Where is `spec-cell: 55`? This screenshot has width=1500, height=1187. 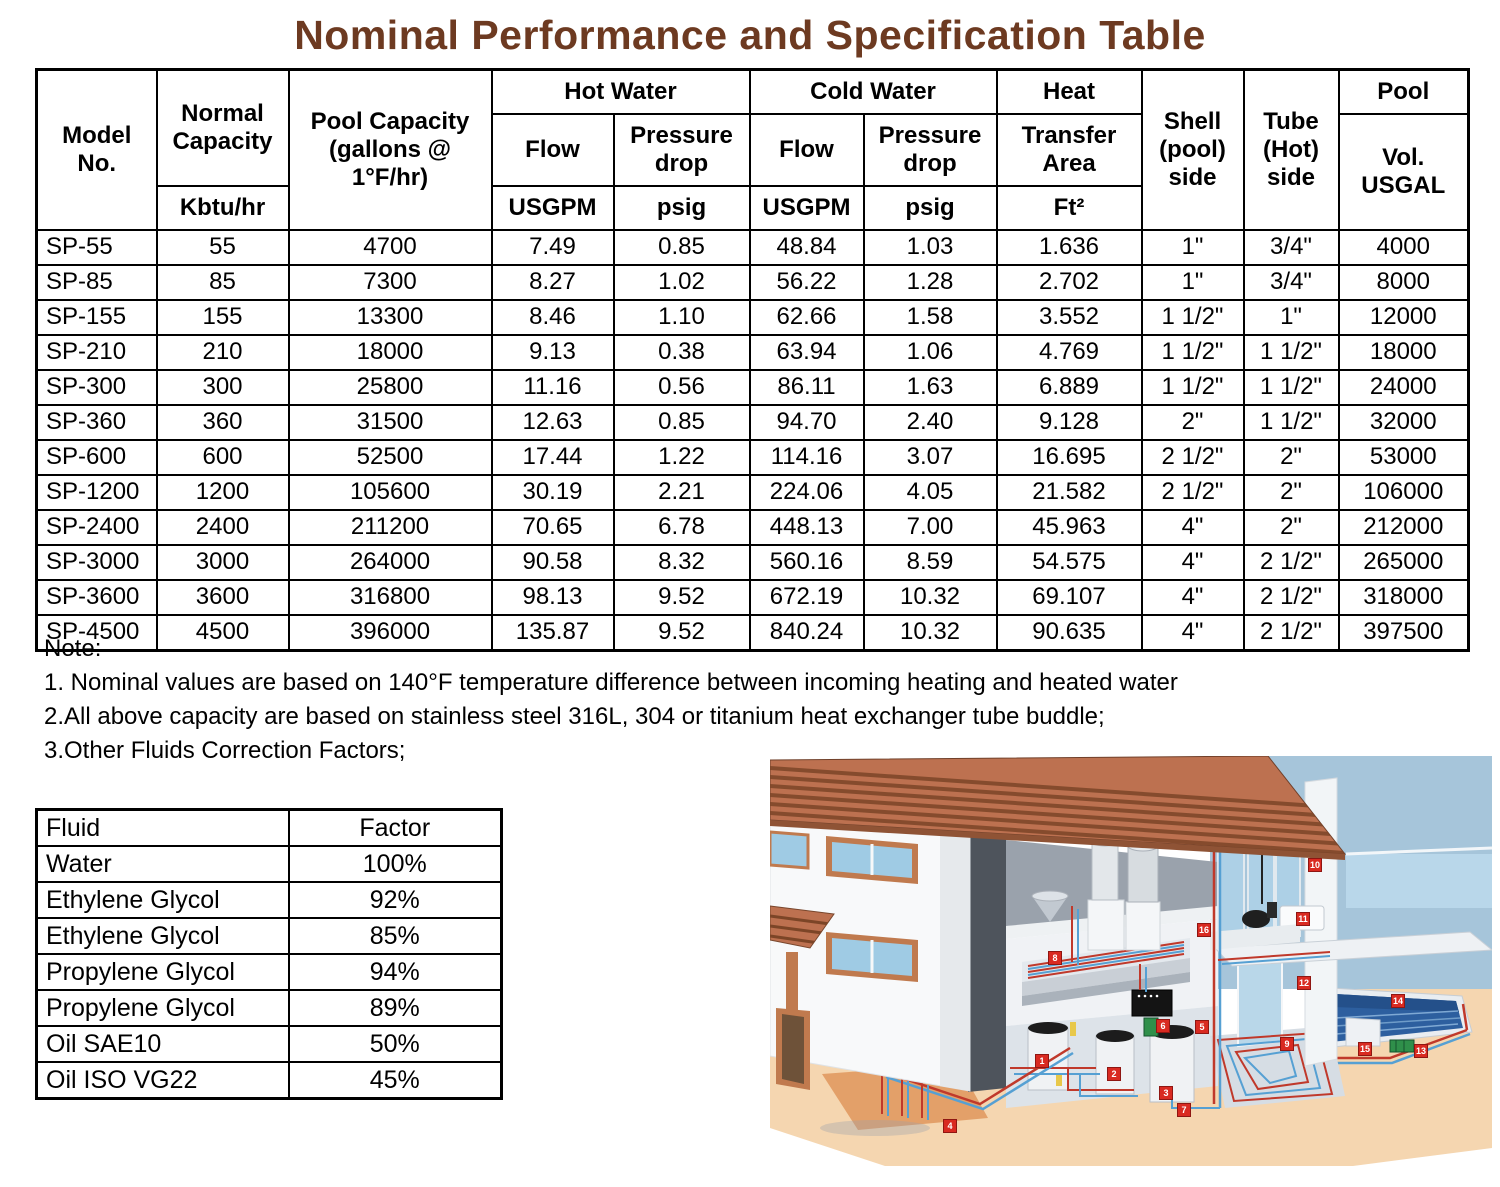
spec-cell: 55 is located at coordinates (222, 247).